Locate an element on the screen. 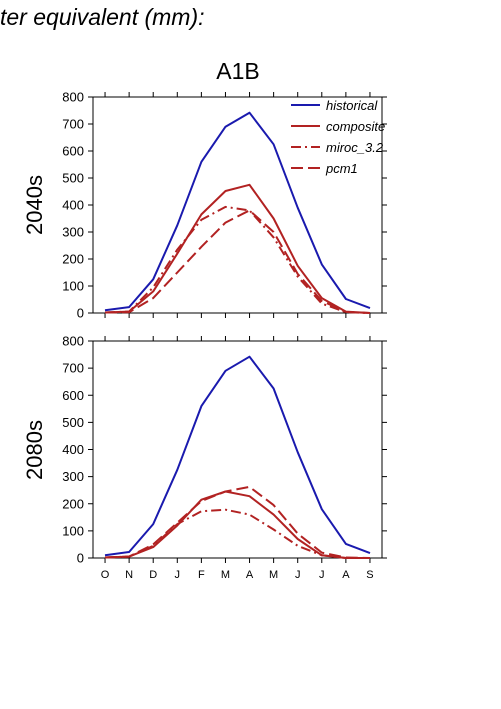 This screenshot has width=501, height=709. legend-label: historical is located at coordinates (352, 105).